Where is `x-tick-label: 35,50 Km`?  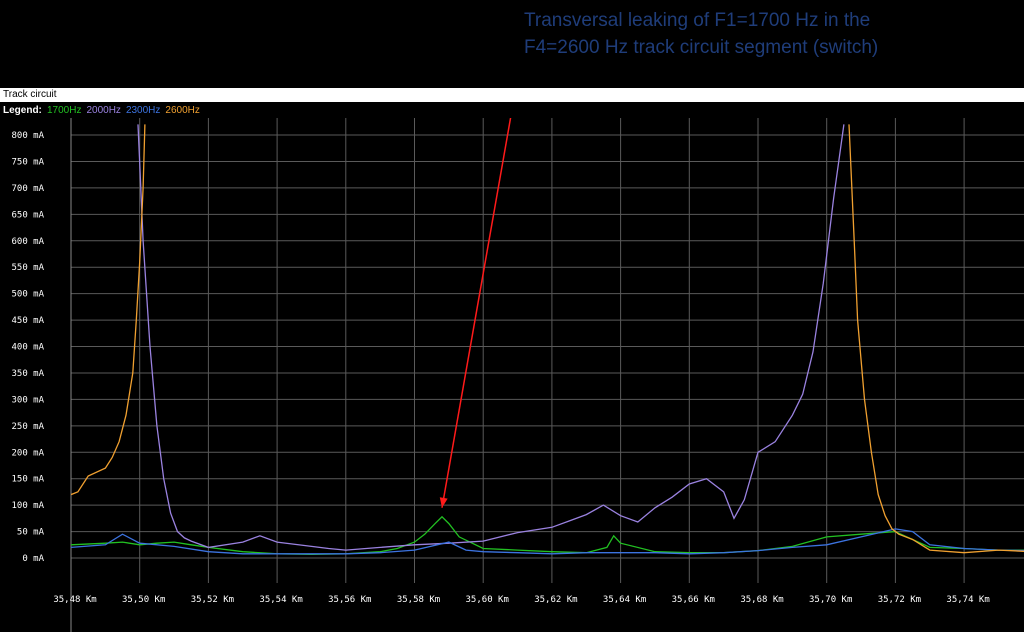
x-tick-label: 35,50 Km is located at coordinates (143, 600).